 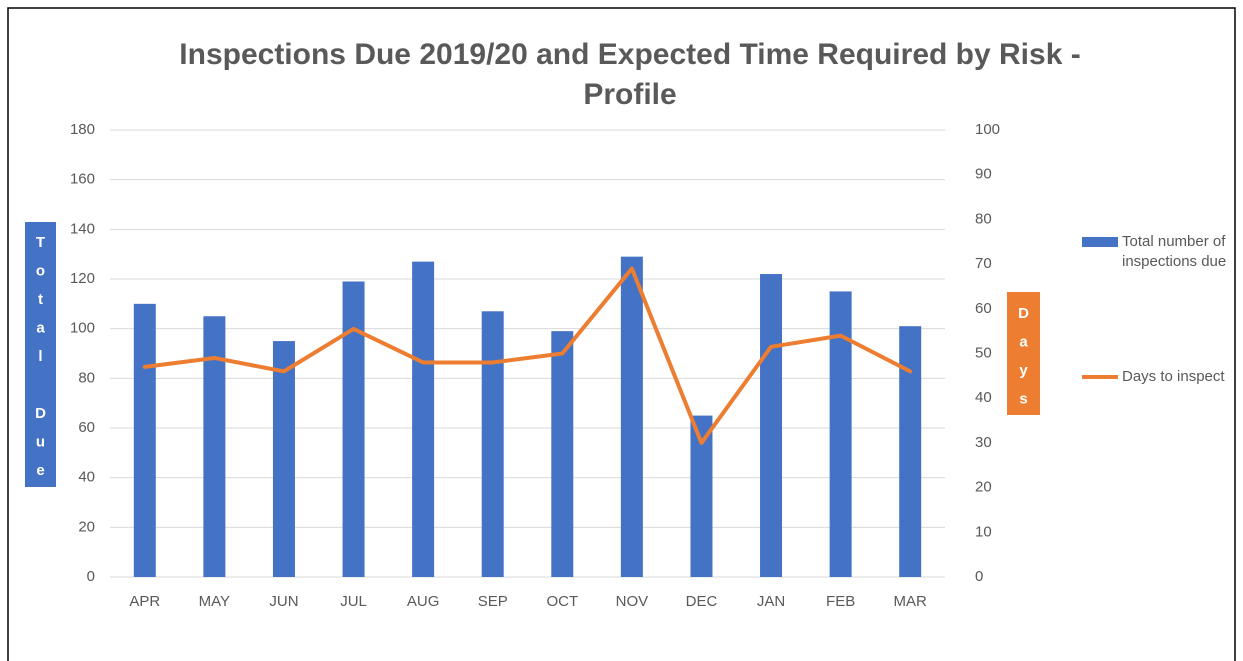 What do you see at coordinates (983, 263) in the screenshot?
I see `y2-tick-label: 70` at bounding box center [983, 263].